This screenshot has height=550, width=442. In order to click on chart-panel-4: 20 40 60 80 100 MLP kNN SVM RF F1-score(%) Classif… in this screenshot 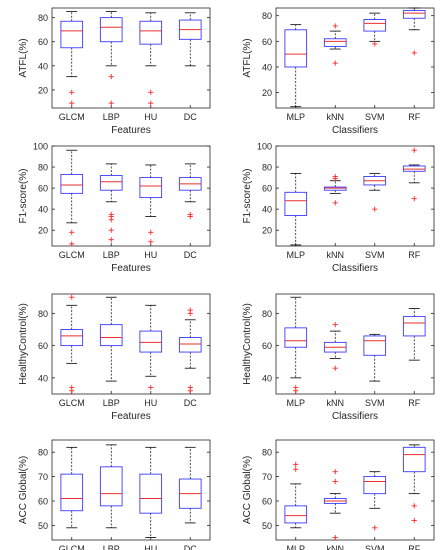, I will do `click(338, 208)`.